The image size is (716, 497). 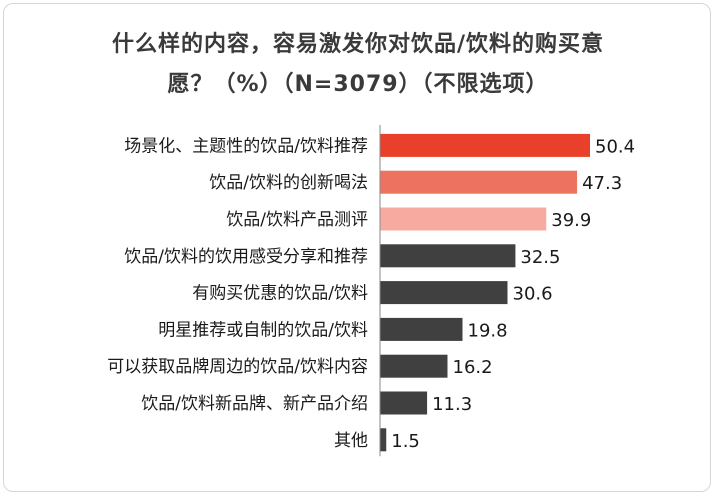 I want to click on value-label-3: 32.5, so click(x=540, y=257).